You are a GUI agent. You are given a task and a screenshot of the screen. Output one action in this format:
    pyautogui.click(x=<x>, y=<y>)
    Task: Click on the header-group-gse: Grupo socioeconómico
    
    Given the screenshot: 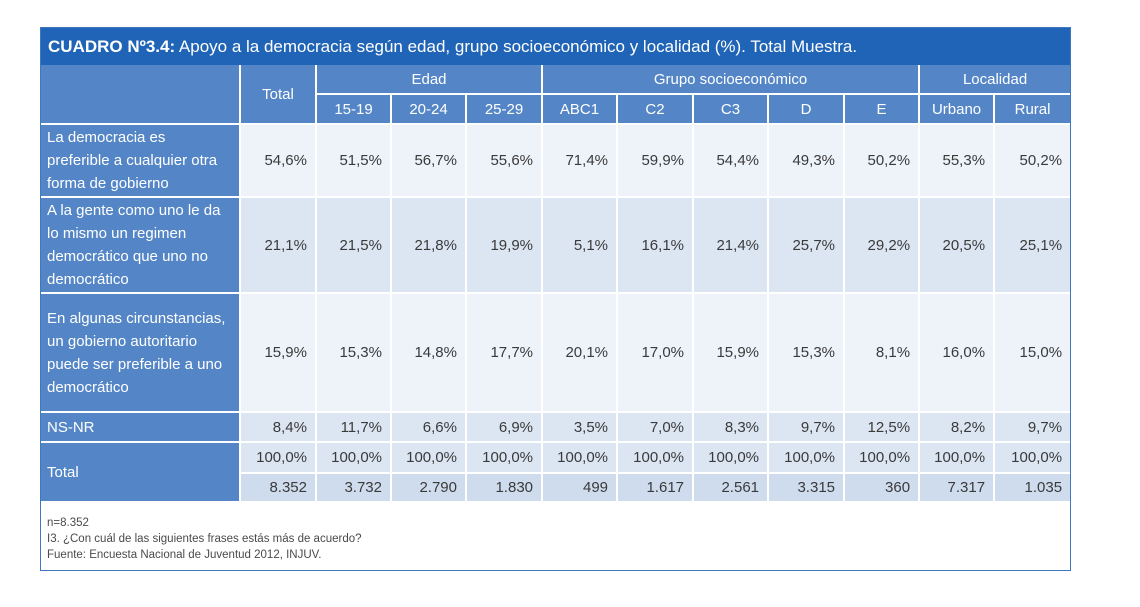 What is the action you would take?
    pyautogui.click(x=732, y=80)
    